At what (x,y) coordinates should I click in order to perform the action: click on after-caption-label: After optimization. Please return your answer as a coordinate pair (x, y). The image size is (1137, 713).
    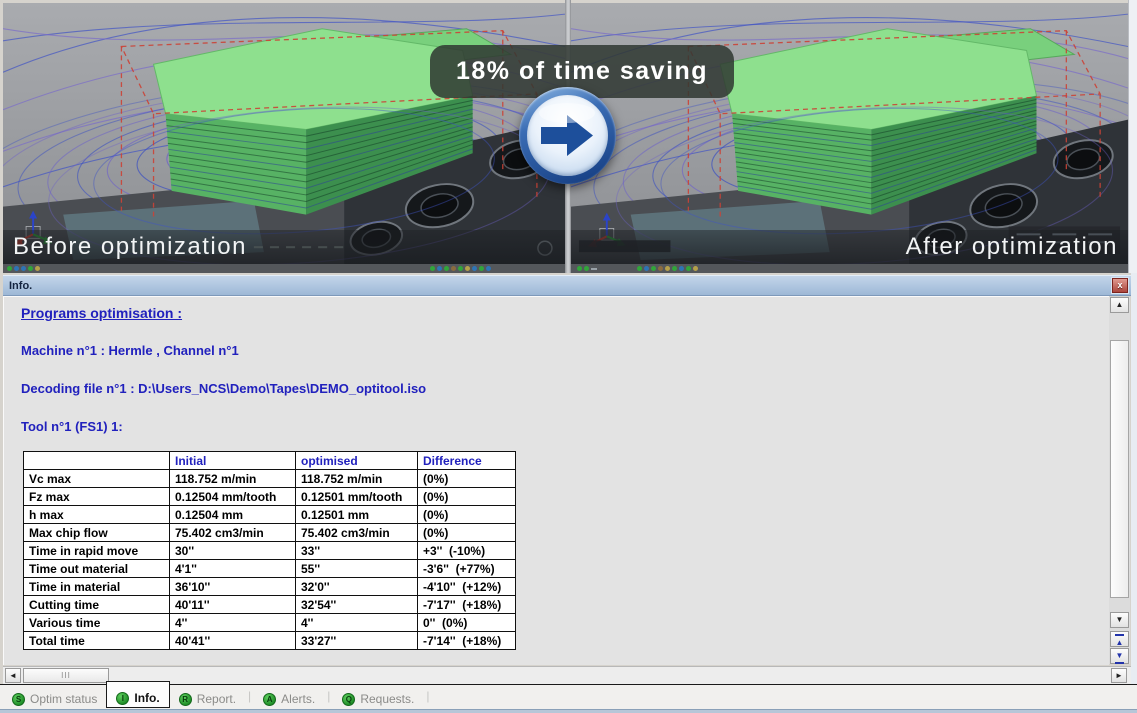
    Looking at the image, I should click on (1011, 246).